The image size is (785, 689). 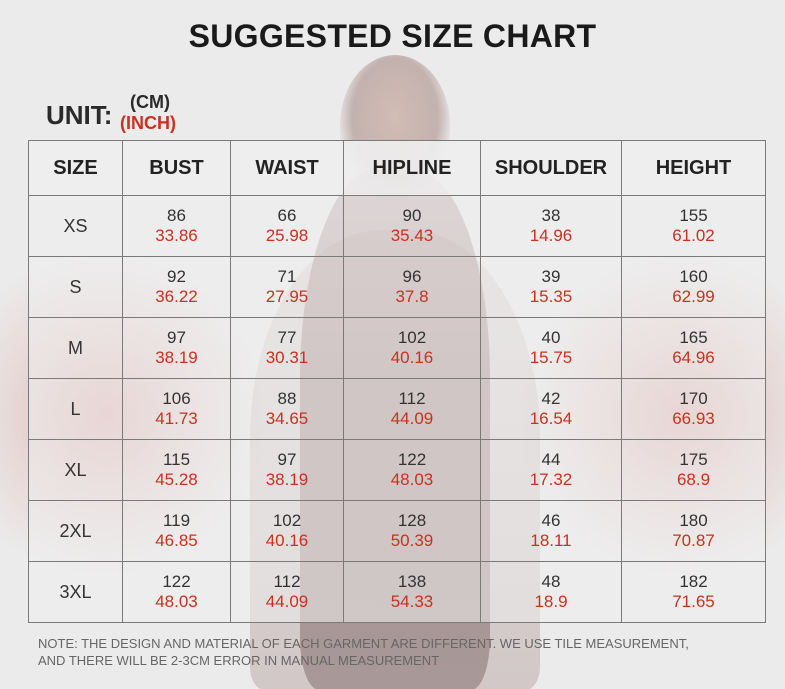 I want to click on shoulder-cell: 38 14.96, so click(x=551, y=226).